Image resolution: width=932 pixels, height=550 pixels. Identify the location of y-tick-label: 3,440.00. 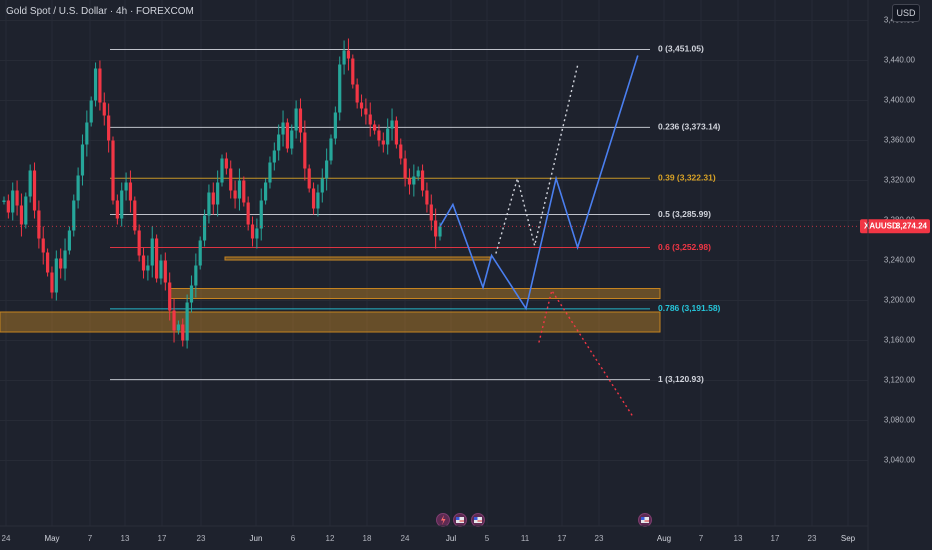
(900, 60).